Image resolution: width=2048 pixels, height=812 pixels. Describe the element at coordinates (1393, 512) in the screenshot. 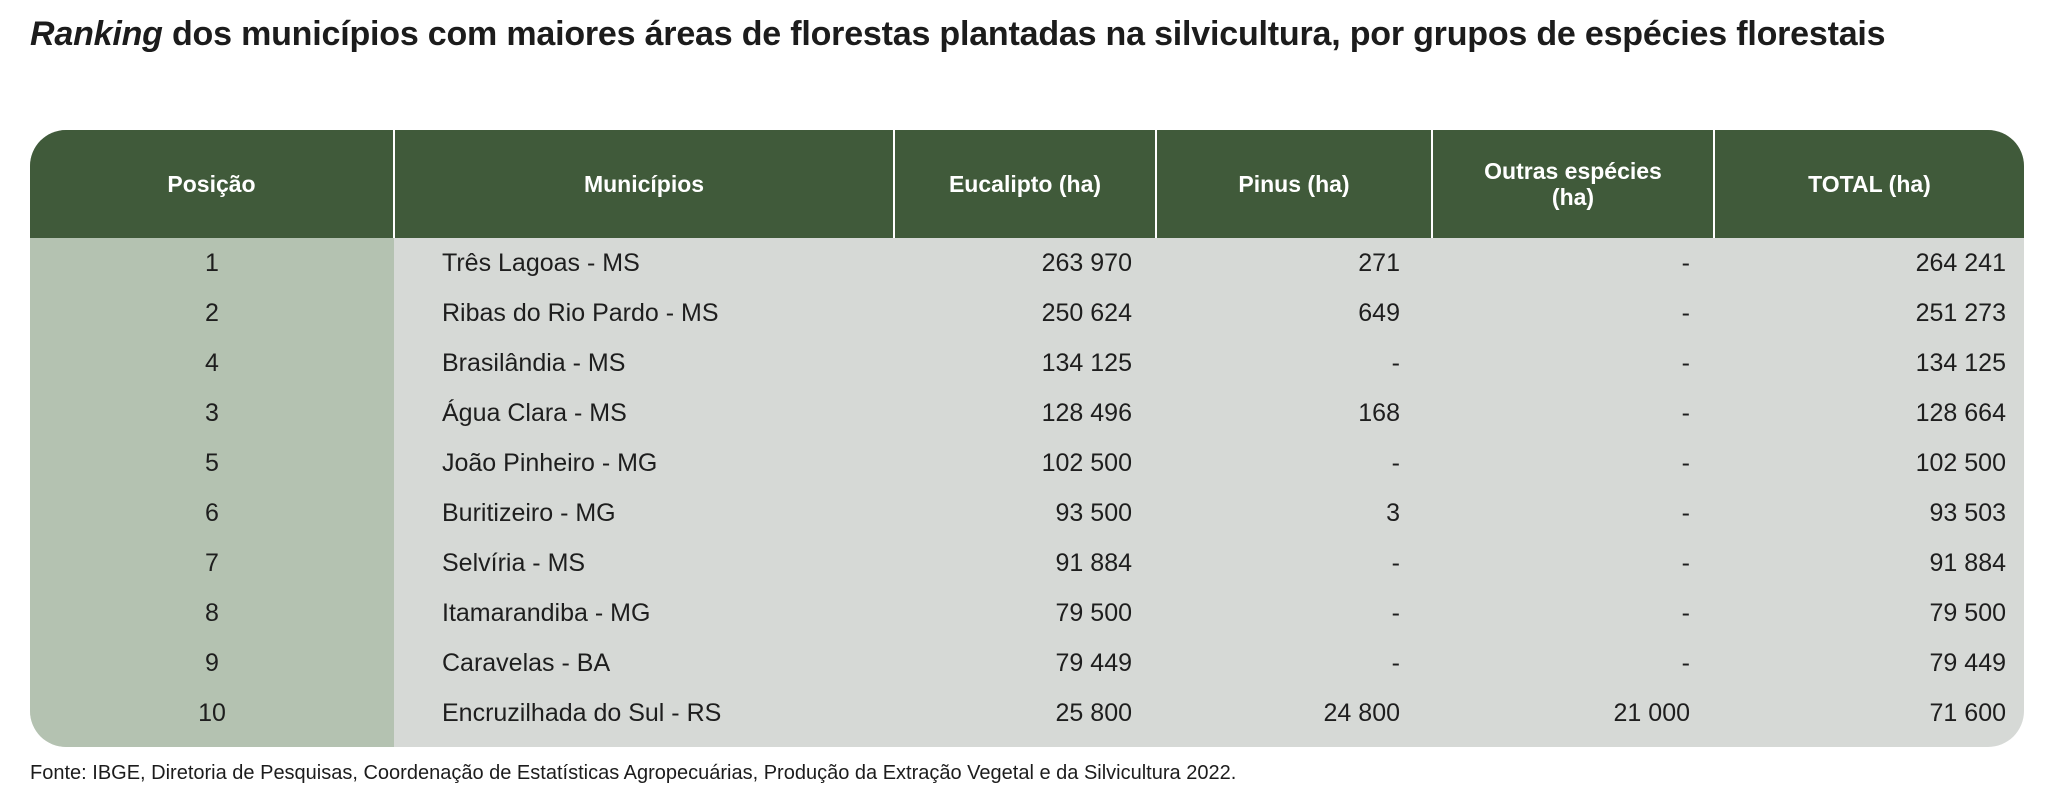

I see `cell-pinus: 3` at that location.